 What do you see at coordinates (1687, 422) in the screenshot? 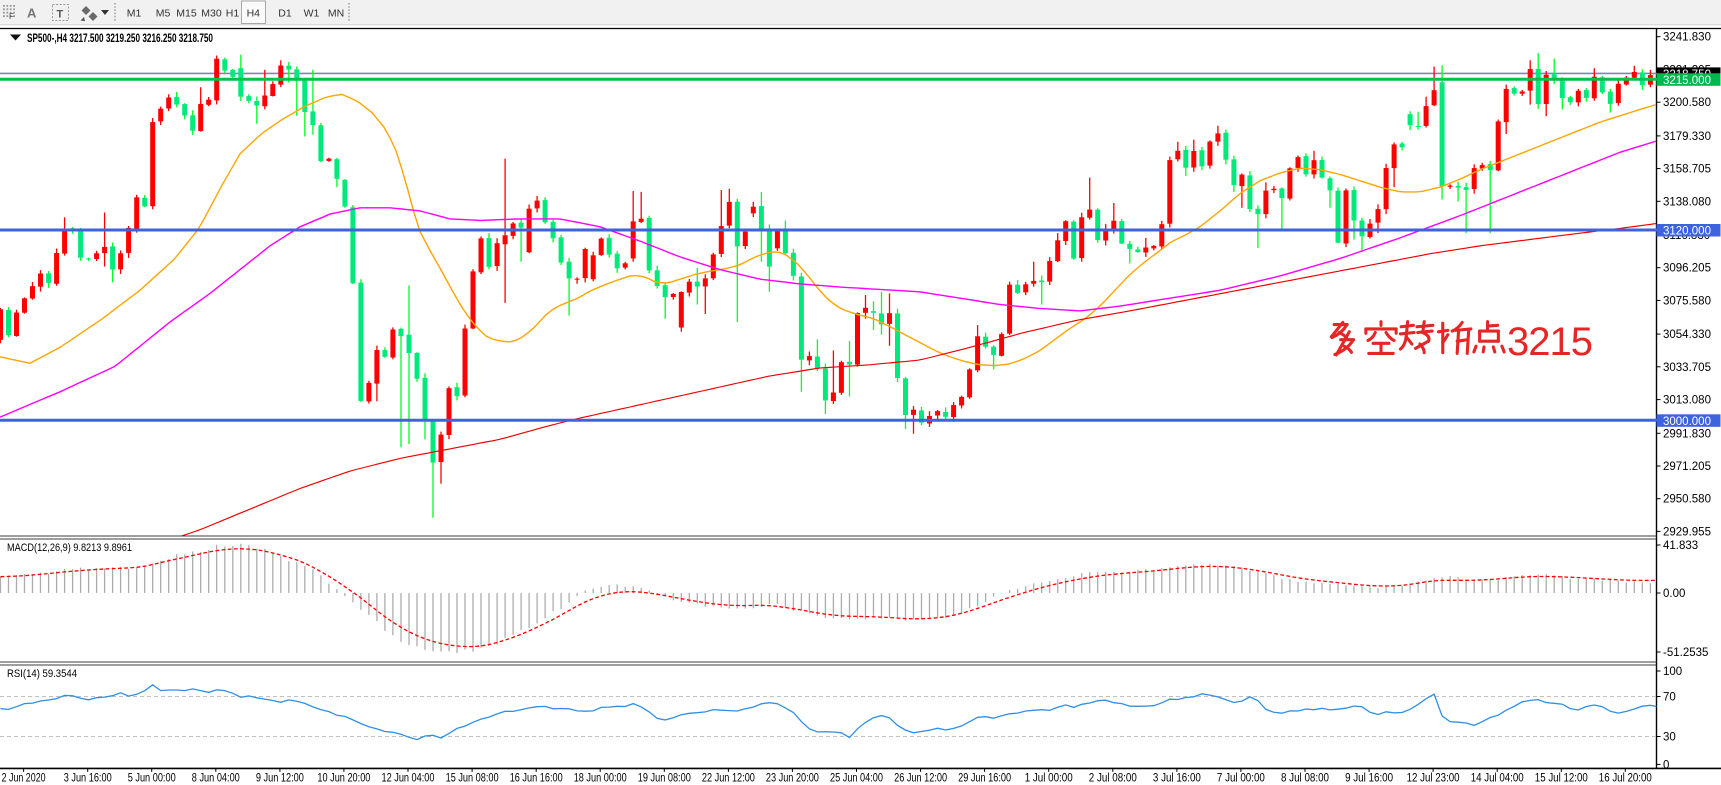
I see `svg-text: 3000.000` at bounding box center [1687, 422].